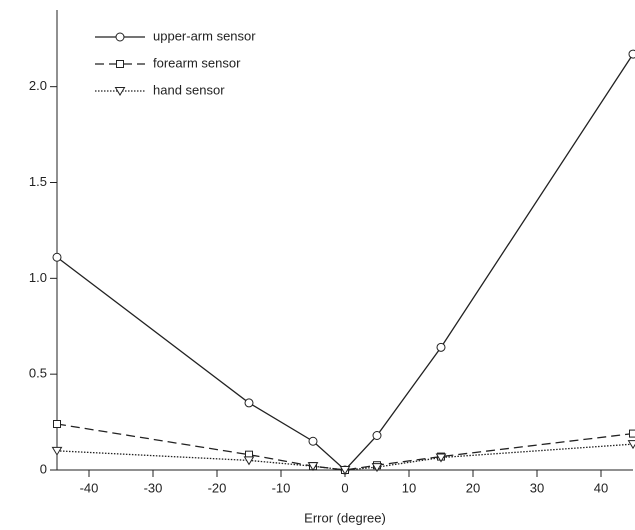 The width and height of the screenshot is (635, 530). I want to click on x-tick-label: 30, so click(537, 487).